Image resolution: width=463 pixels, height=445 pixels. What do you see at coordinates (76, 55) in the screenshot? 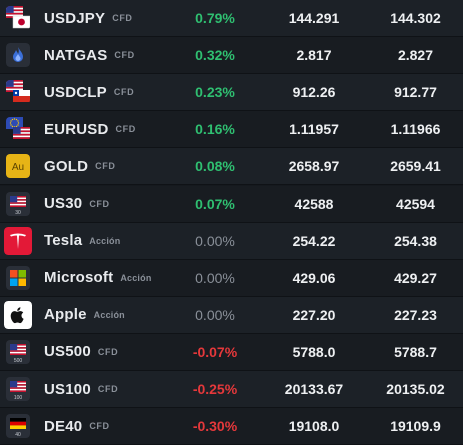
I see `instrument-symbol: NATGAS` at bounding box center [76, 55].